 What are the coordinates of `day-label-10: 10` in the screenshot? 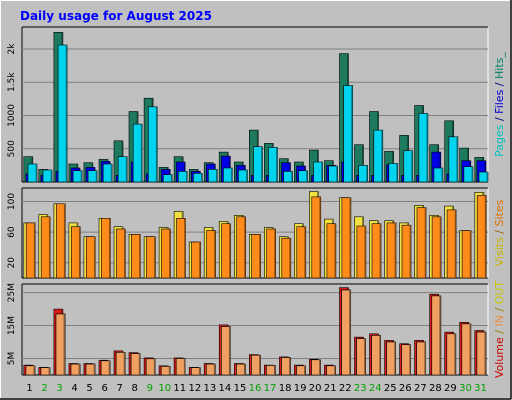 It's located at (164, 388).